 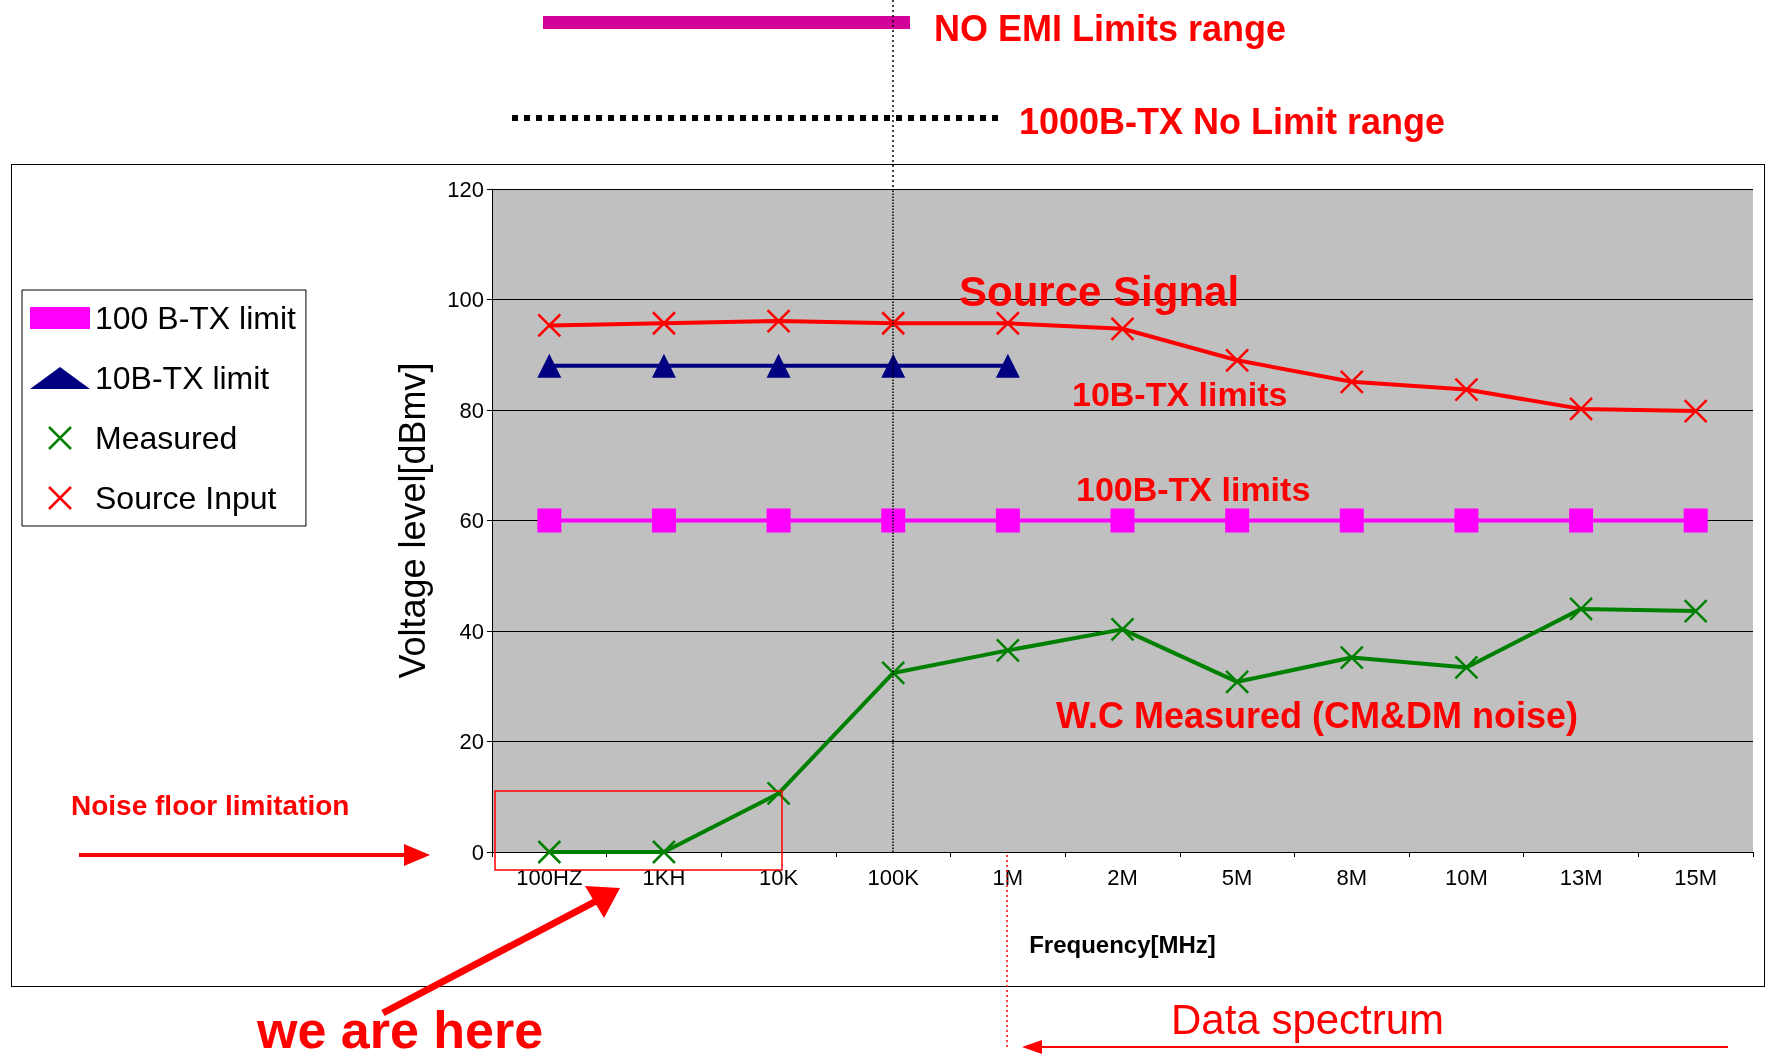 I want to click on legend-label: 100 B-TX limit, so click(x=196, y=318).